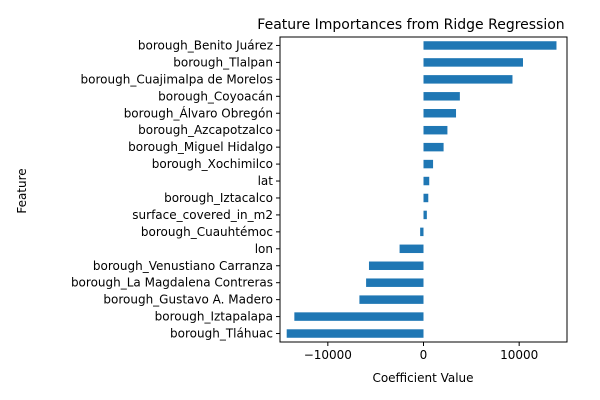 The image size is (600, 400). I want to click on y-tick-label: borough_Iztapalapa, so click(214, 317).